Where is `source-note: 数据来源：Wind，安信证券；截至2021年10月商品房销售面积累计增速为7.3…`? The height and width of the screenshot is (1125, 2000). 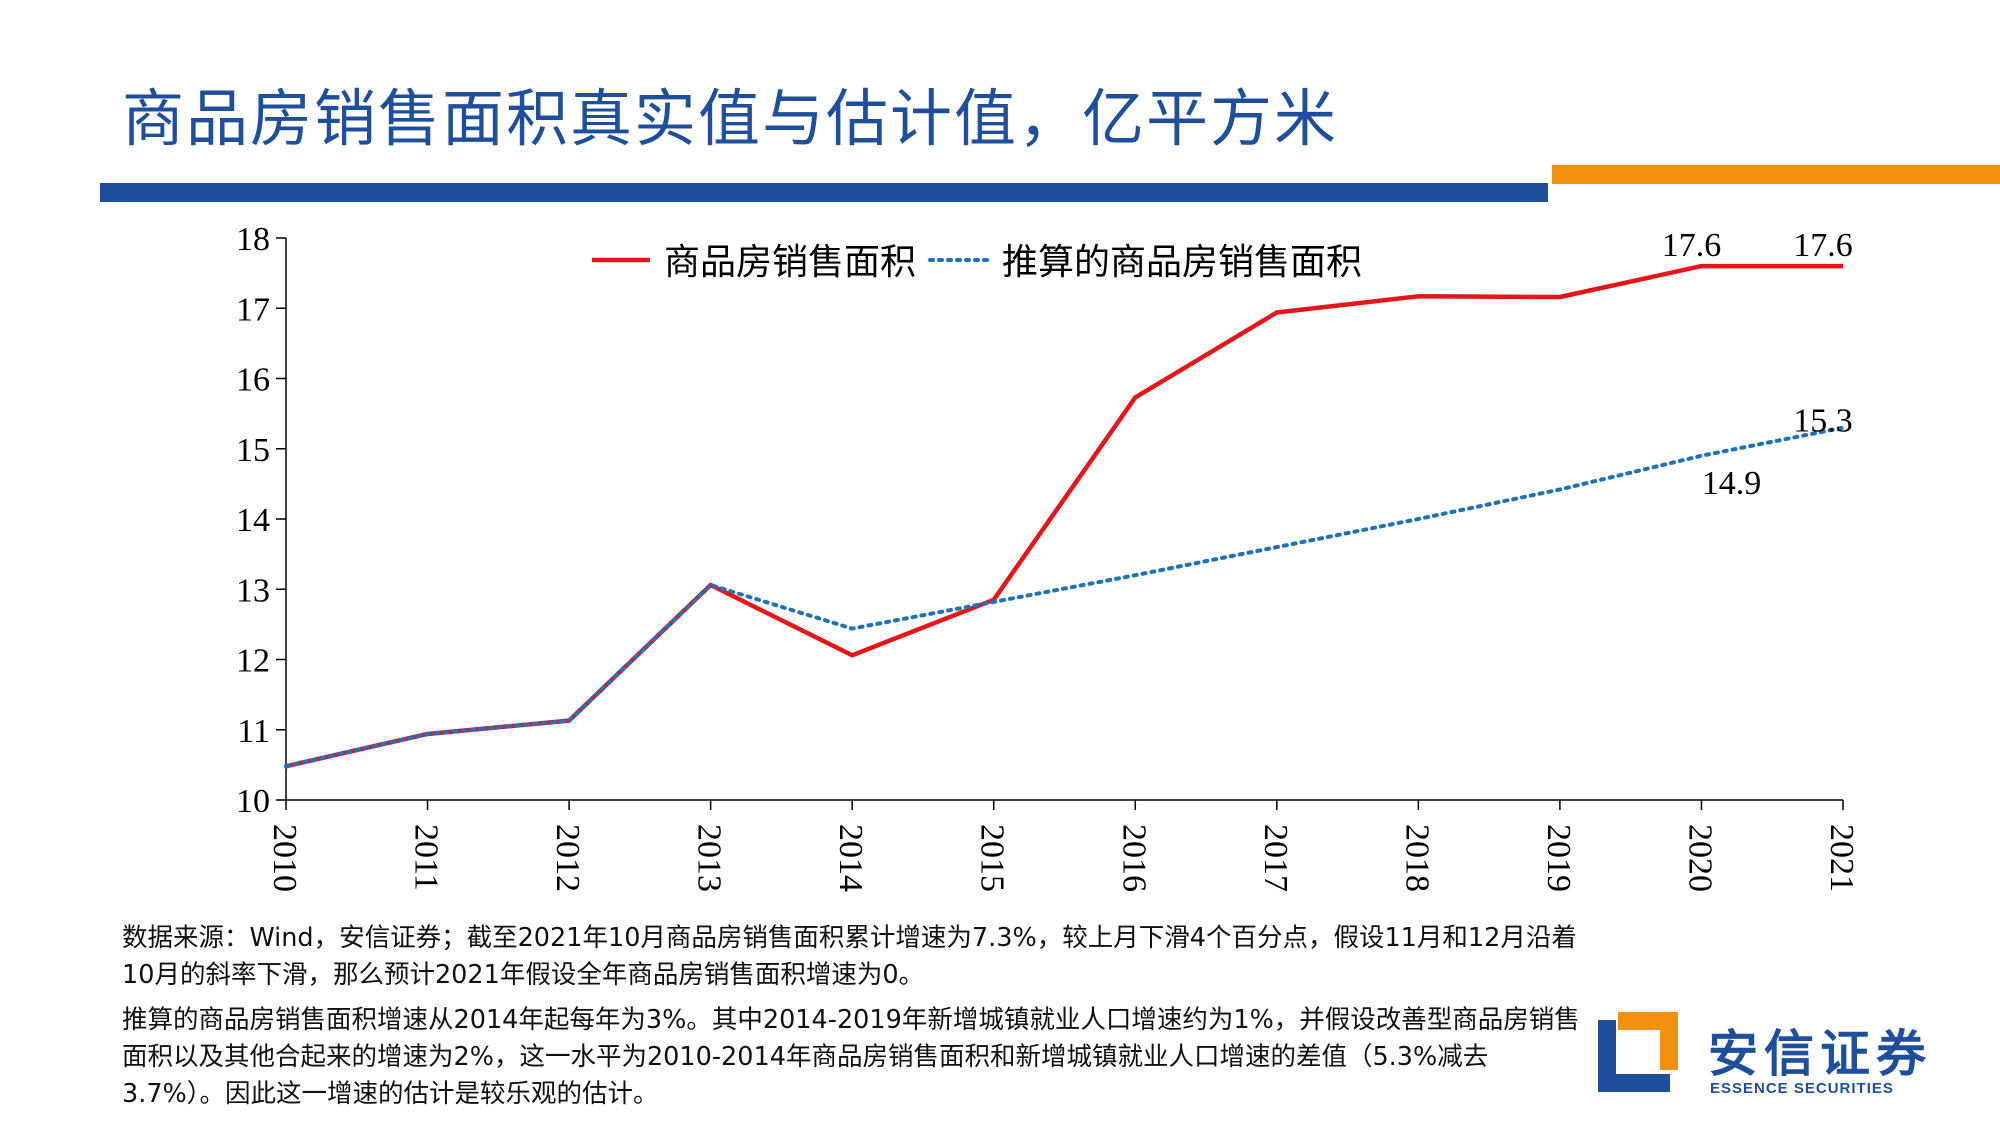 source-note: 数据来源：Wind，安信证券；截至2021年10月商品房销售面积累计增速为7.3… is located at coordinates (849, 956).